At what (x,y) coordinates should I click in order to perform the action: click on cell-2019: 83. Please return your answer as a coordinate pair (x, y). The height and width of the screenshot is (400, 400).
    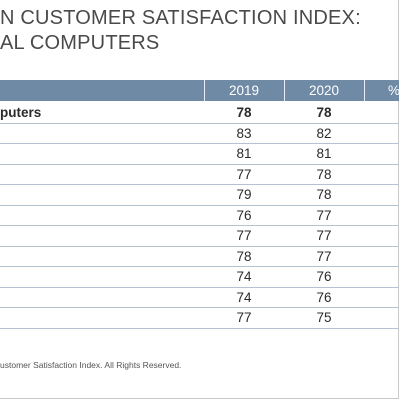
    Looking at the image, I should click on (244, 133).